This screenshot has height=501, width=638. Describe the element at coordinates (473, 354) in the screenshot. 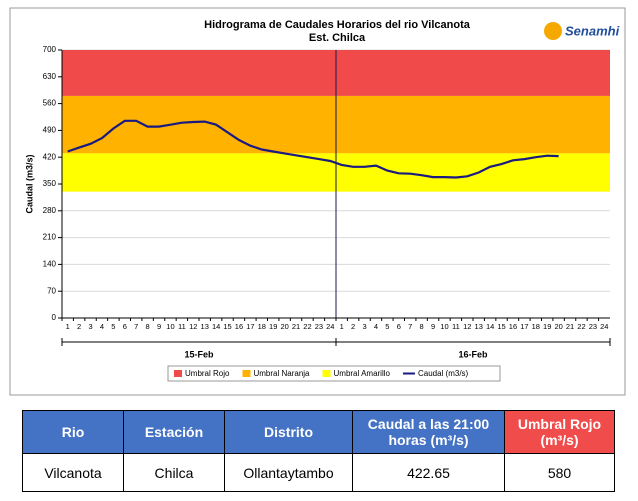

I see `group-label: 16-Feb` at that location.